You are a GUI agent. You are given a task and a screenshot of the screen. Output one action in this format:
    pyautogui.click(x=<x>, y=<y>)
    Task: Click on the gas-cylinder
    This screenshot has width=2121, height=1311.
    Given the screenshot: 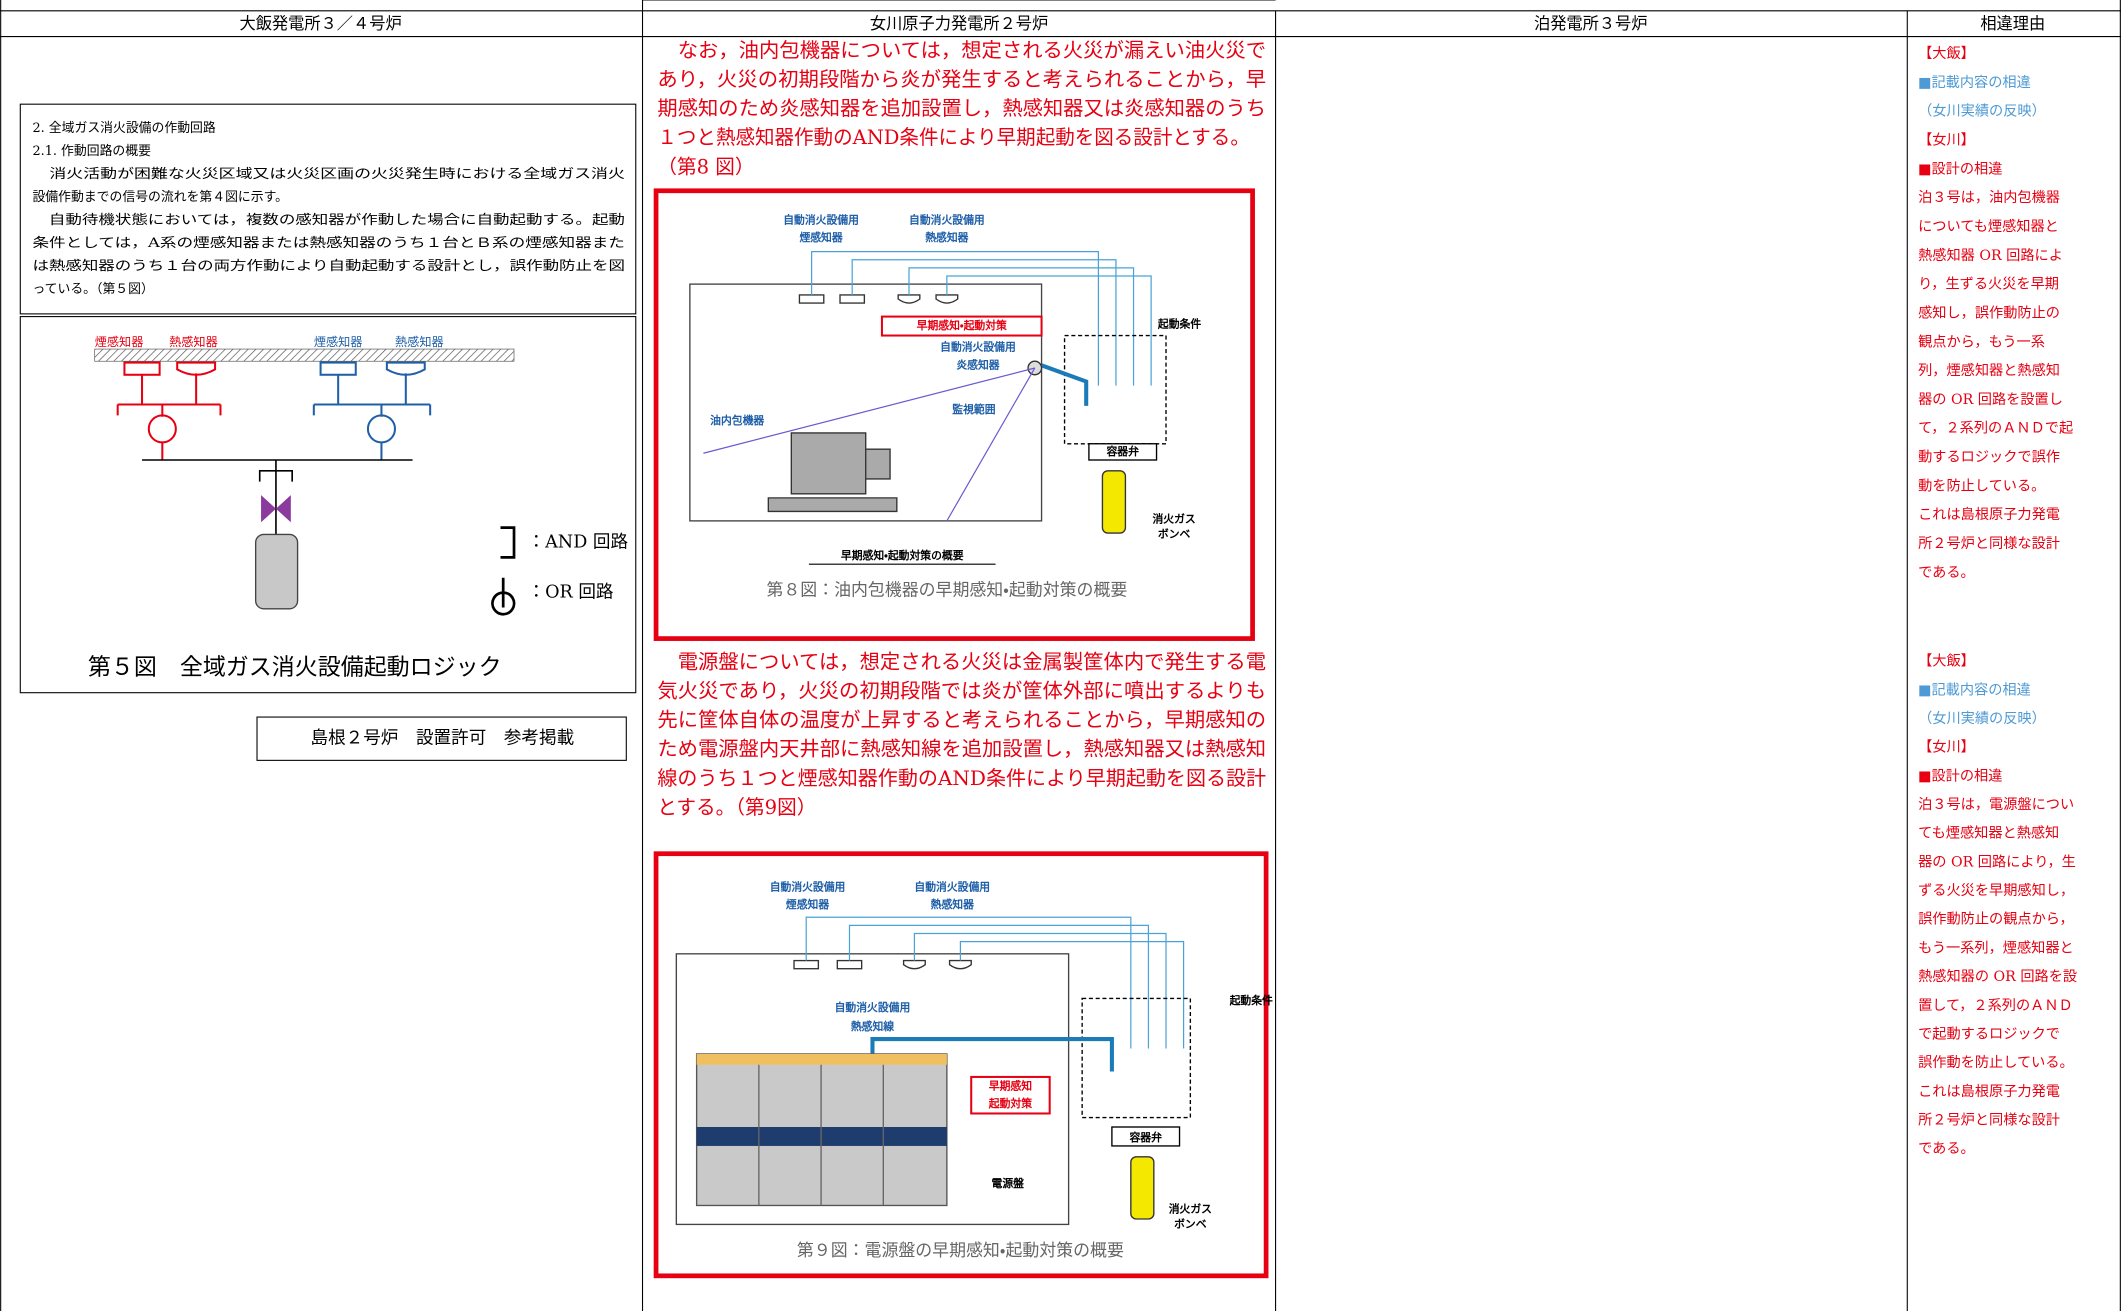 What is the action you would take?
    pyautogui.click(x=1142, y=1188)
    